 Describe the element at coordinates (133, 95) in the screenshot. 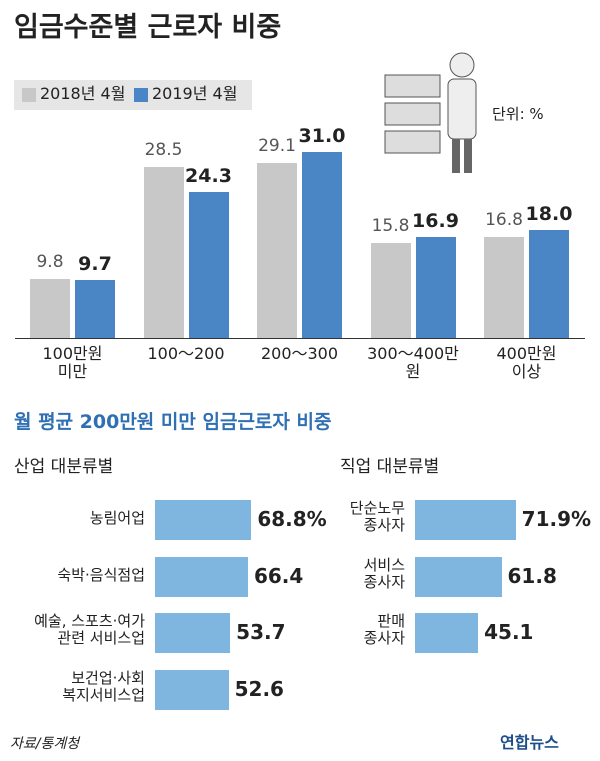

I see `legend` at that location.